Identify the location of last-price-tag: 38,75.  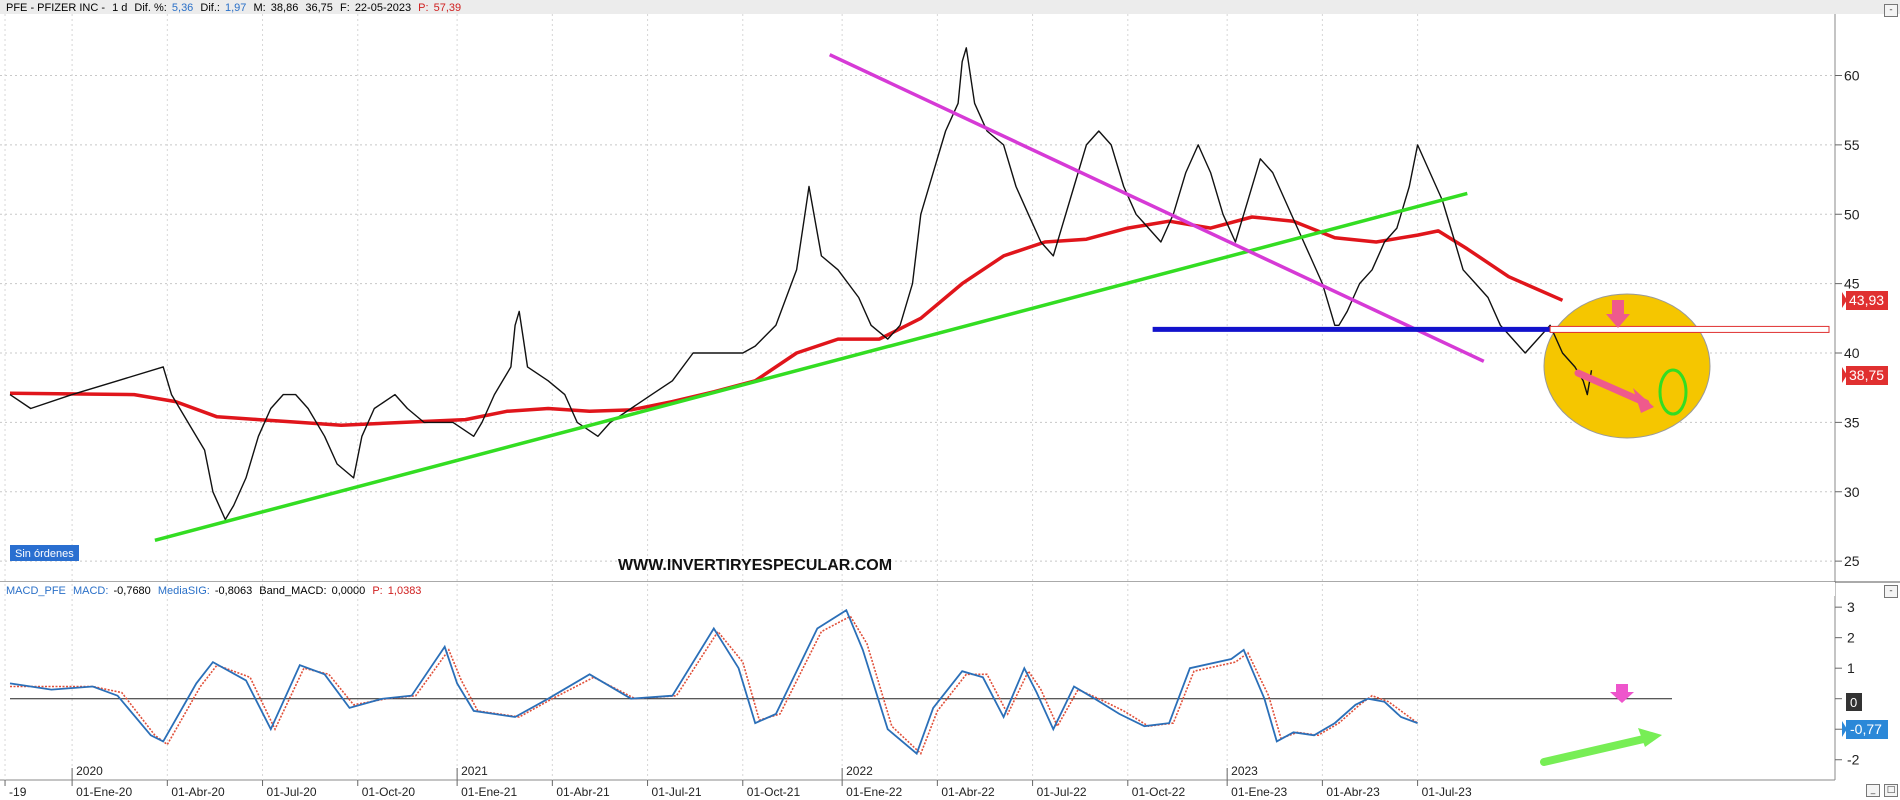
(1865, 375).